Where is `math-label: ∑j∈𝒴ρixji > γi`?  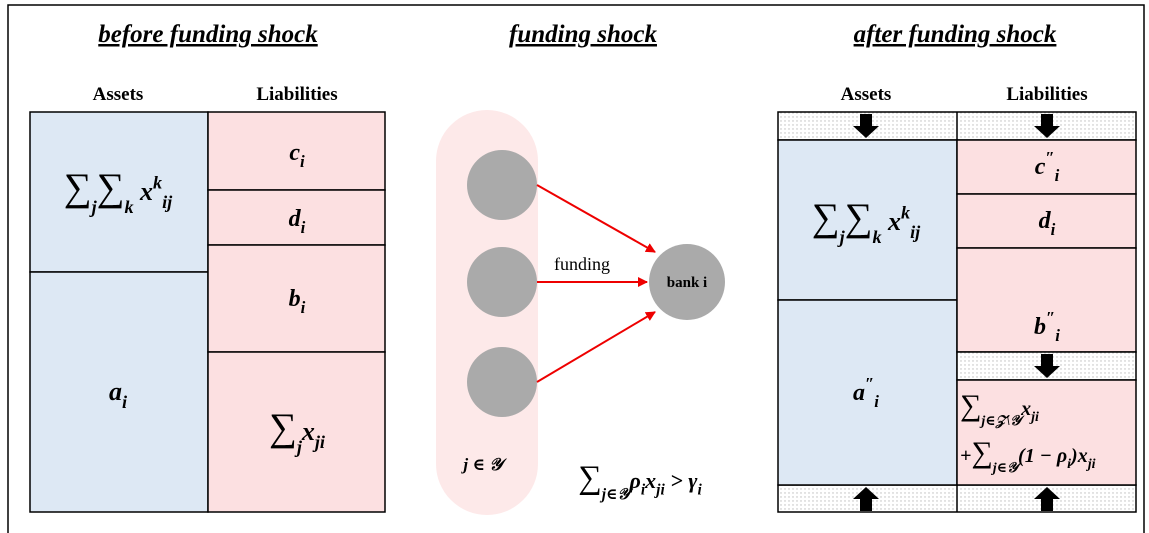
math-label: ∑j∈𝒴ρixji > γi is located at coordinates (640, 481).